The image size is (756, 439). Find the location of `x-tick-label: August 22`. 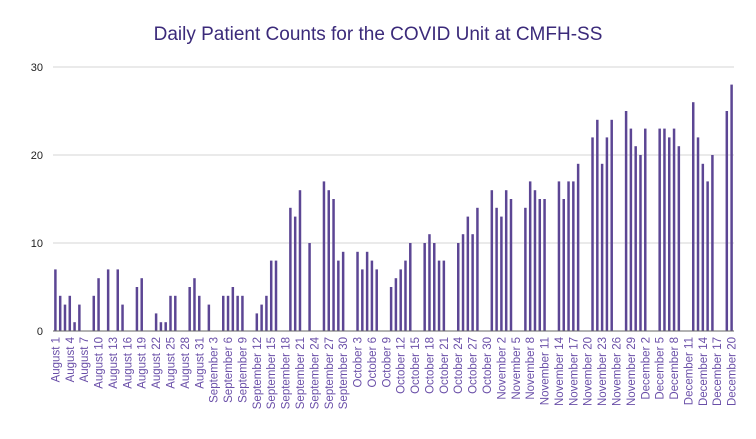

x-tick-label: August 22 is located at coordinates (157, 363).